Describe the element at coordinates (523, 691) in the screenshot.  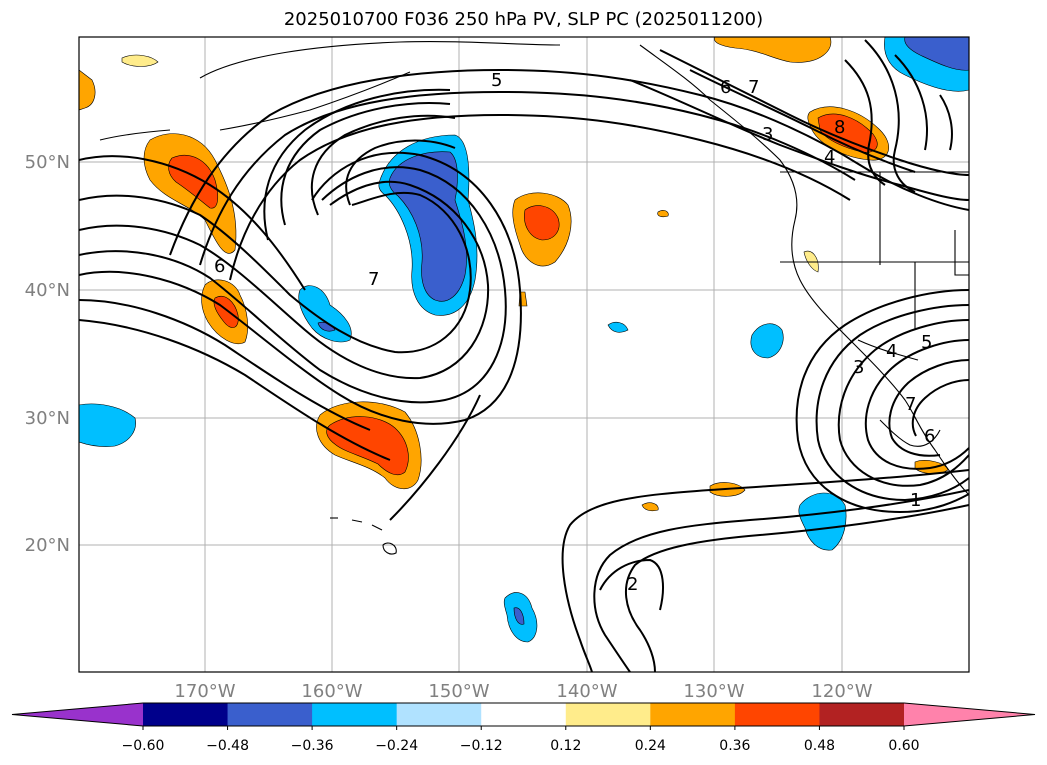
I see `lon-labels: 170°W 160°W 150°W 140°W 130°W 120°W` at that location.